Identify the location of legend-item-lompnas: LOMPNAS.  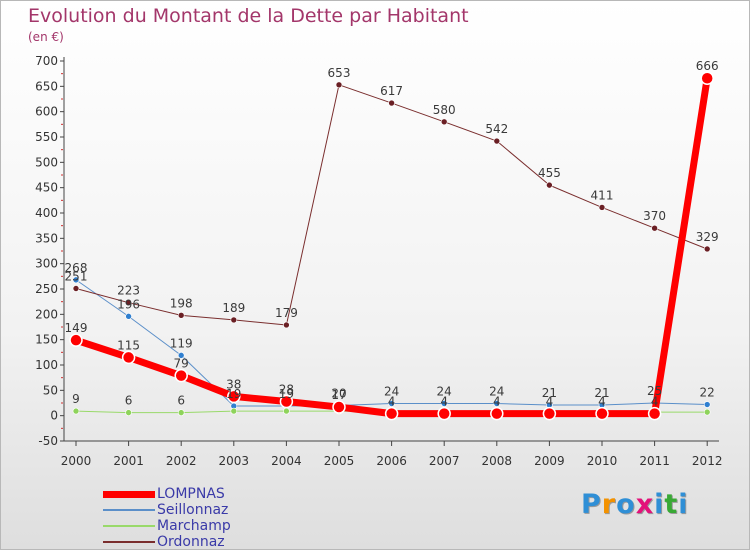
(167, 494).